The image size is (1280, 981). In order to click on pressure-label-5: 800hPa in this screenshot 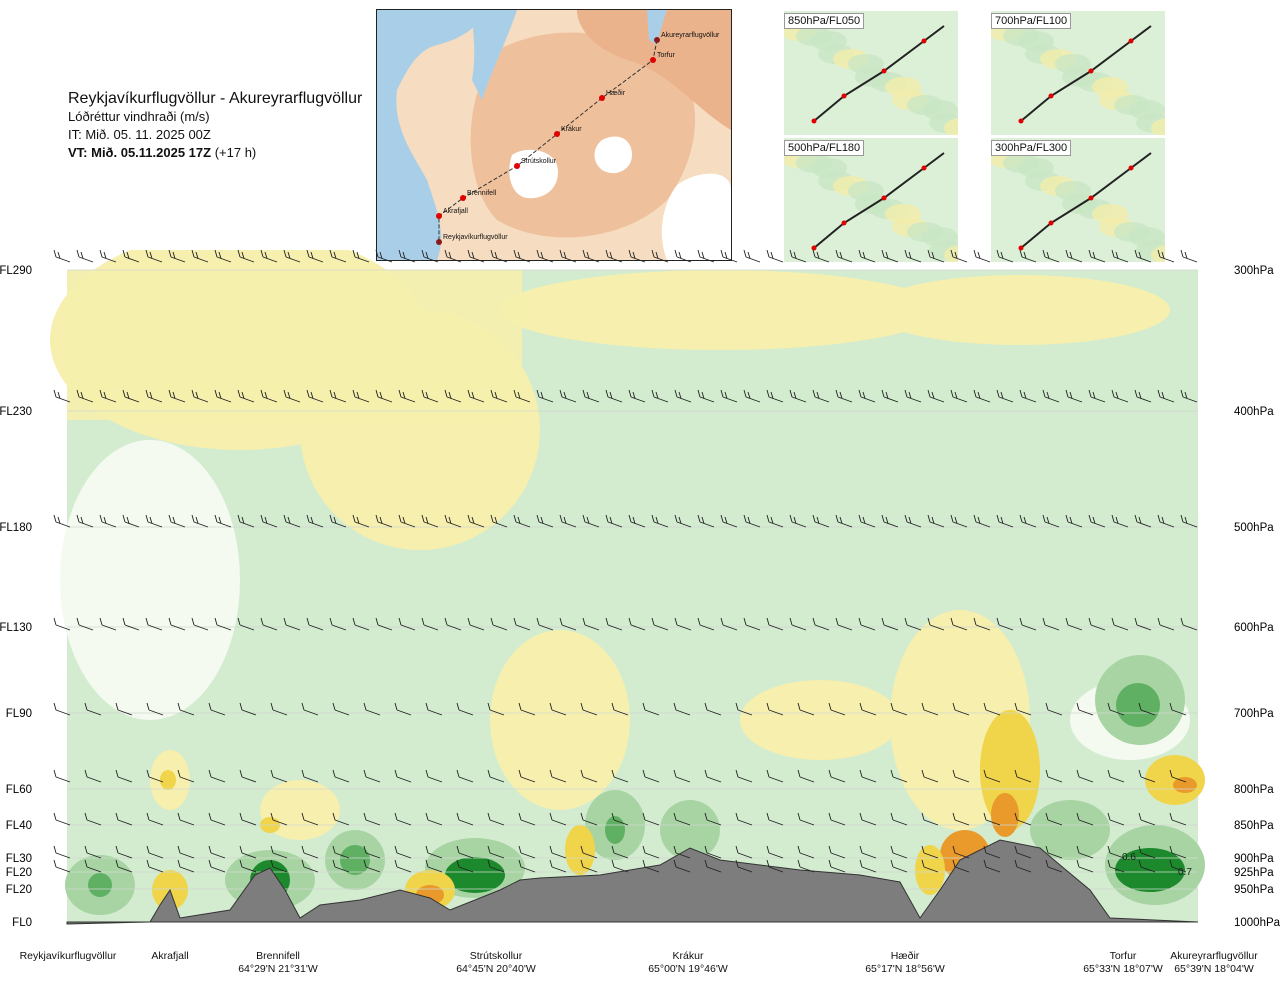, I will do `click(1254, 790)`.